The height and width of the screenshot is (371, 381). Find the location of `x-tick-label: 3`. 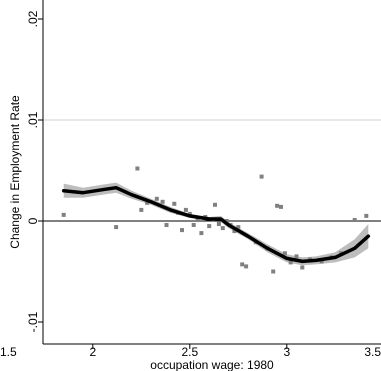

x-tick-label: 3 is located at coordinates (286, 352).